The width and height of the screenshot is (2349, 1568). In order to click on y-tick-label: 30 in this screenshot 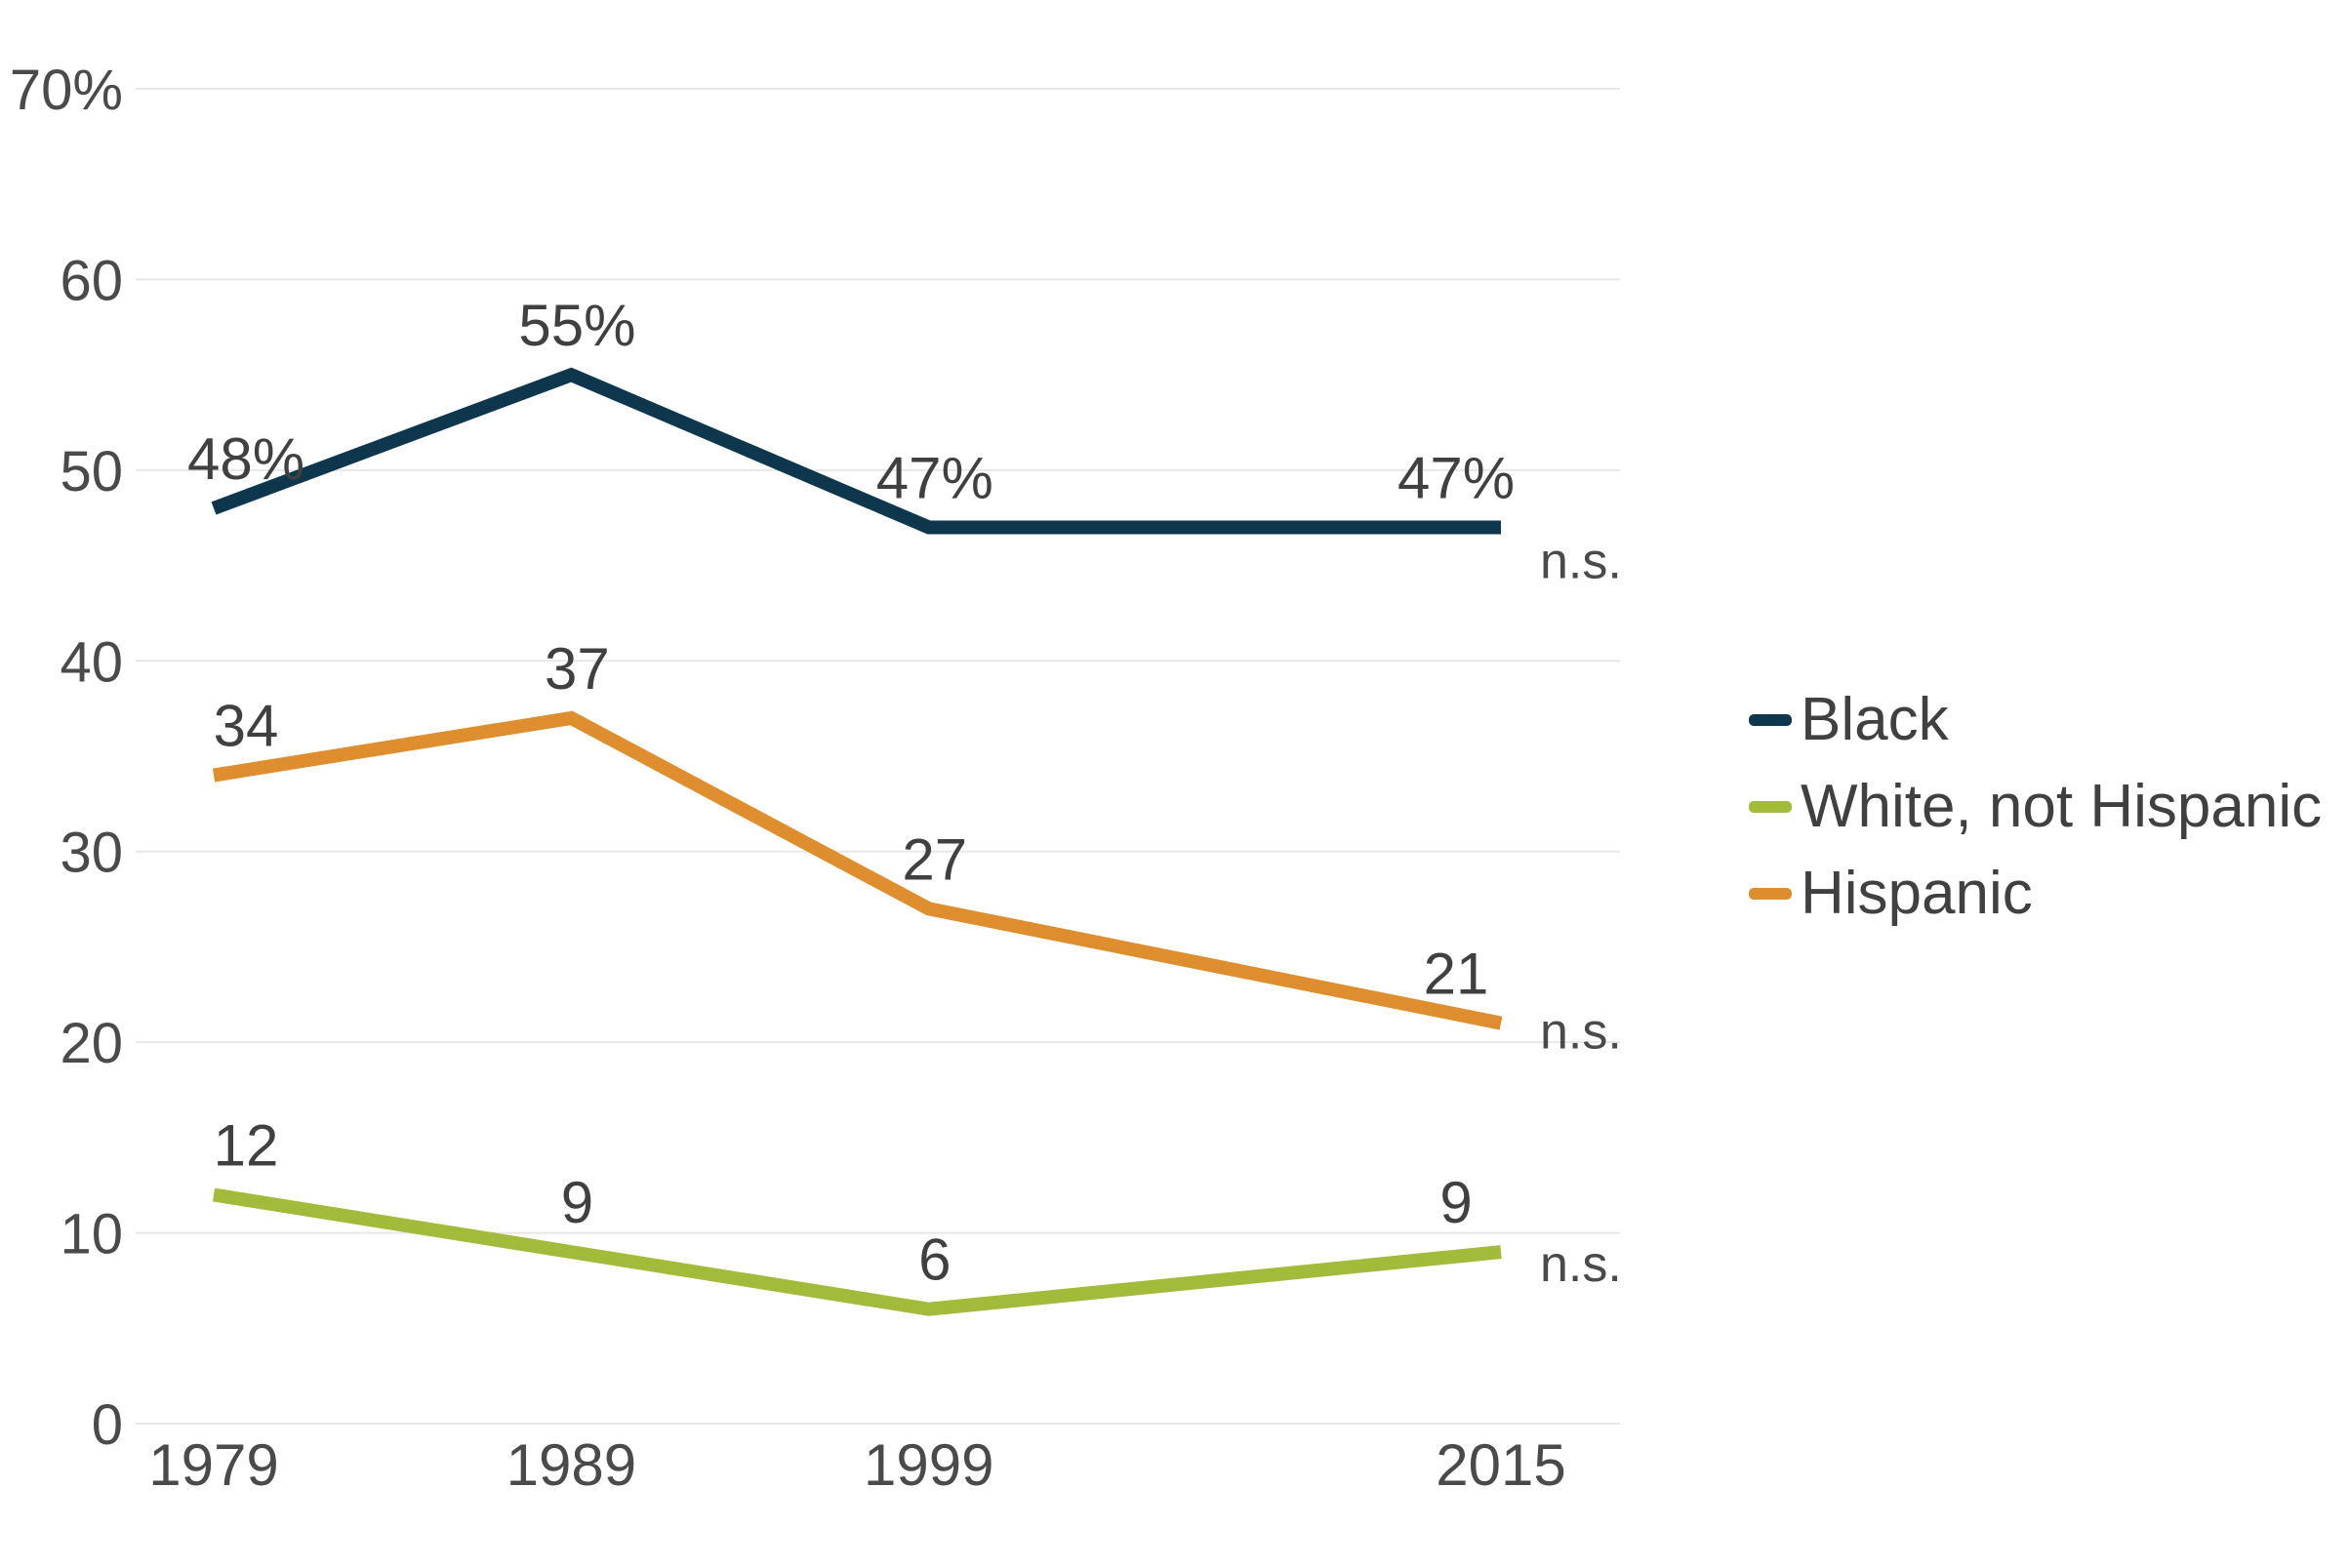, I will do `click(92, 853)`.